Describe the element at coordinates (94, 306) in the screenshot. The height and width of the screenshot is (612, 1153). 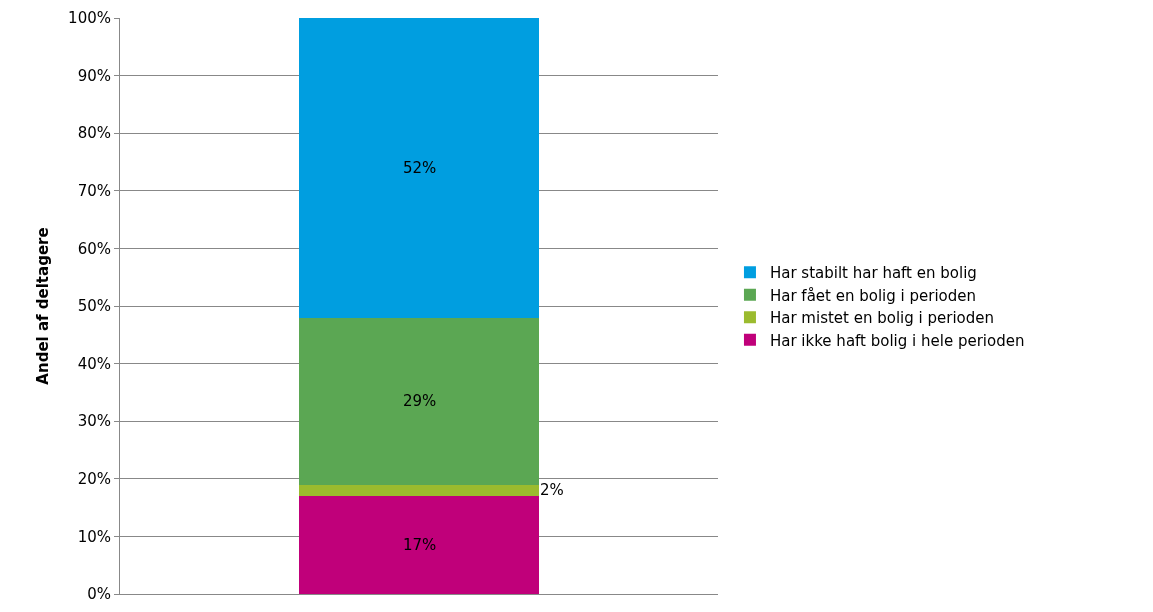
I see `y-tick-label: 50%` at that location.